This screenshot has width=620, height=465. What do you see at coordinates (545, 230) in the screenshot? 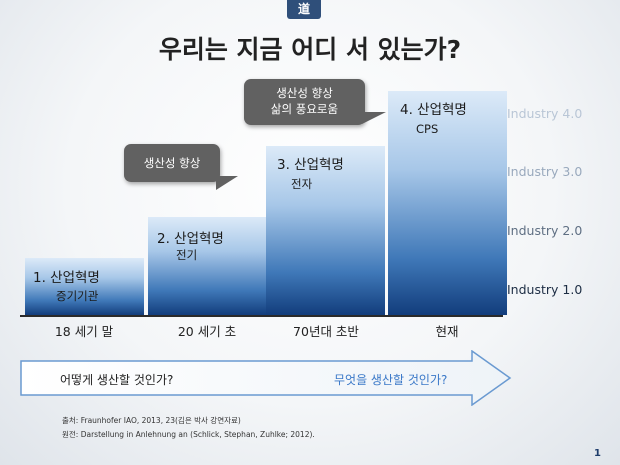
I see `industry-label-2: Industry 2.0` at bounding box center [545, 230].